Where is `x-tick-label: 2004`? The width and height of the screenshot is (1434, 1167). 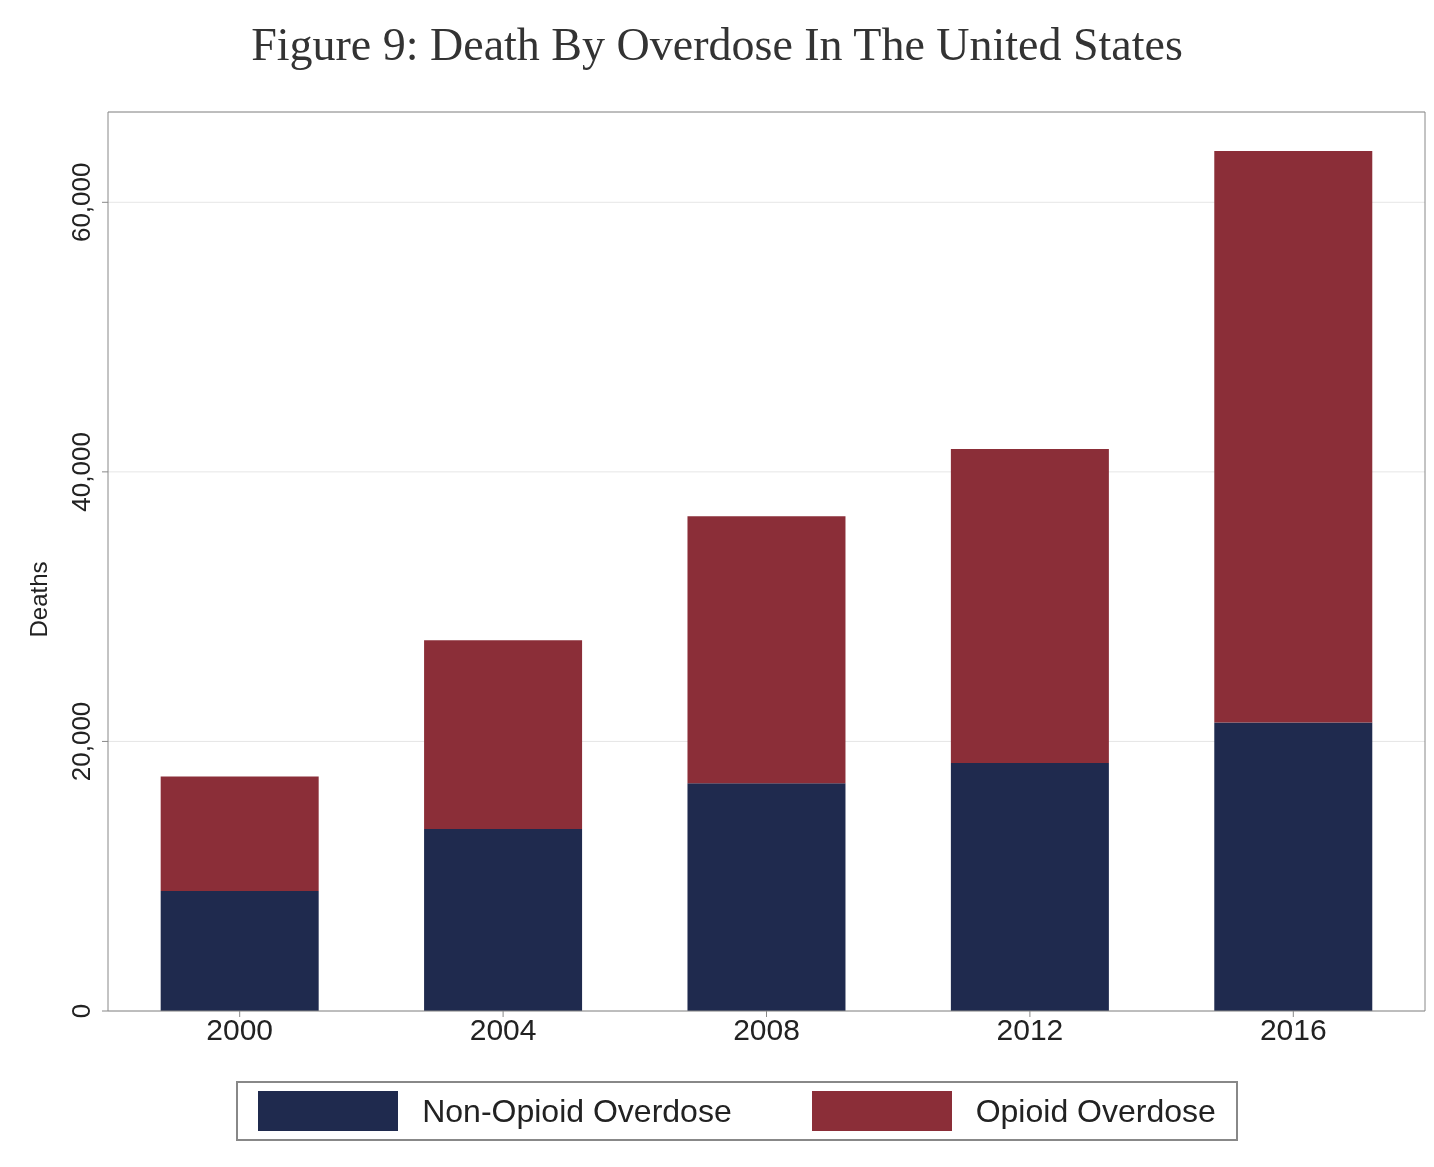
x-tick-label: 2004 is located at coordinates (503, 1030).